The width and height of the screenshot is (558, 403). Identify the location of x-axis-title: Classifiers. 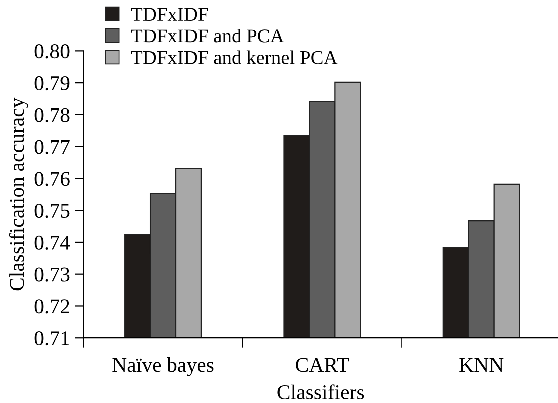
(321, 392).